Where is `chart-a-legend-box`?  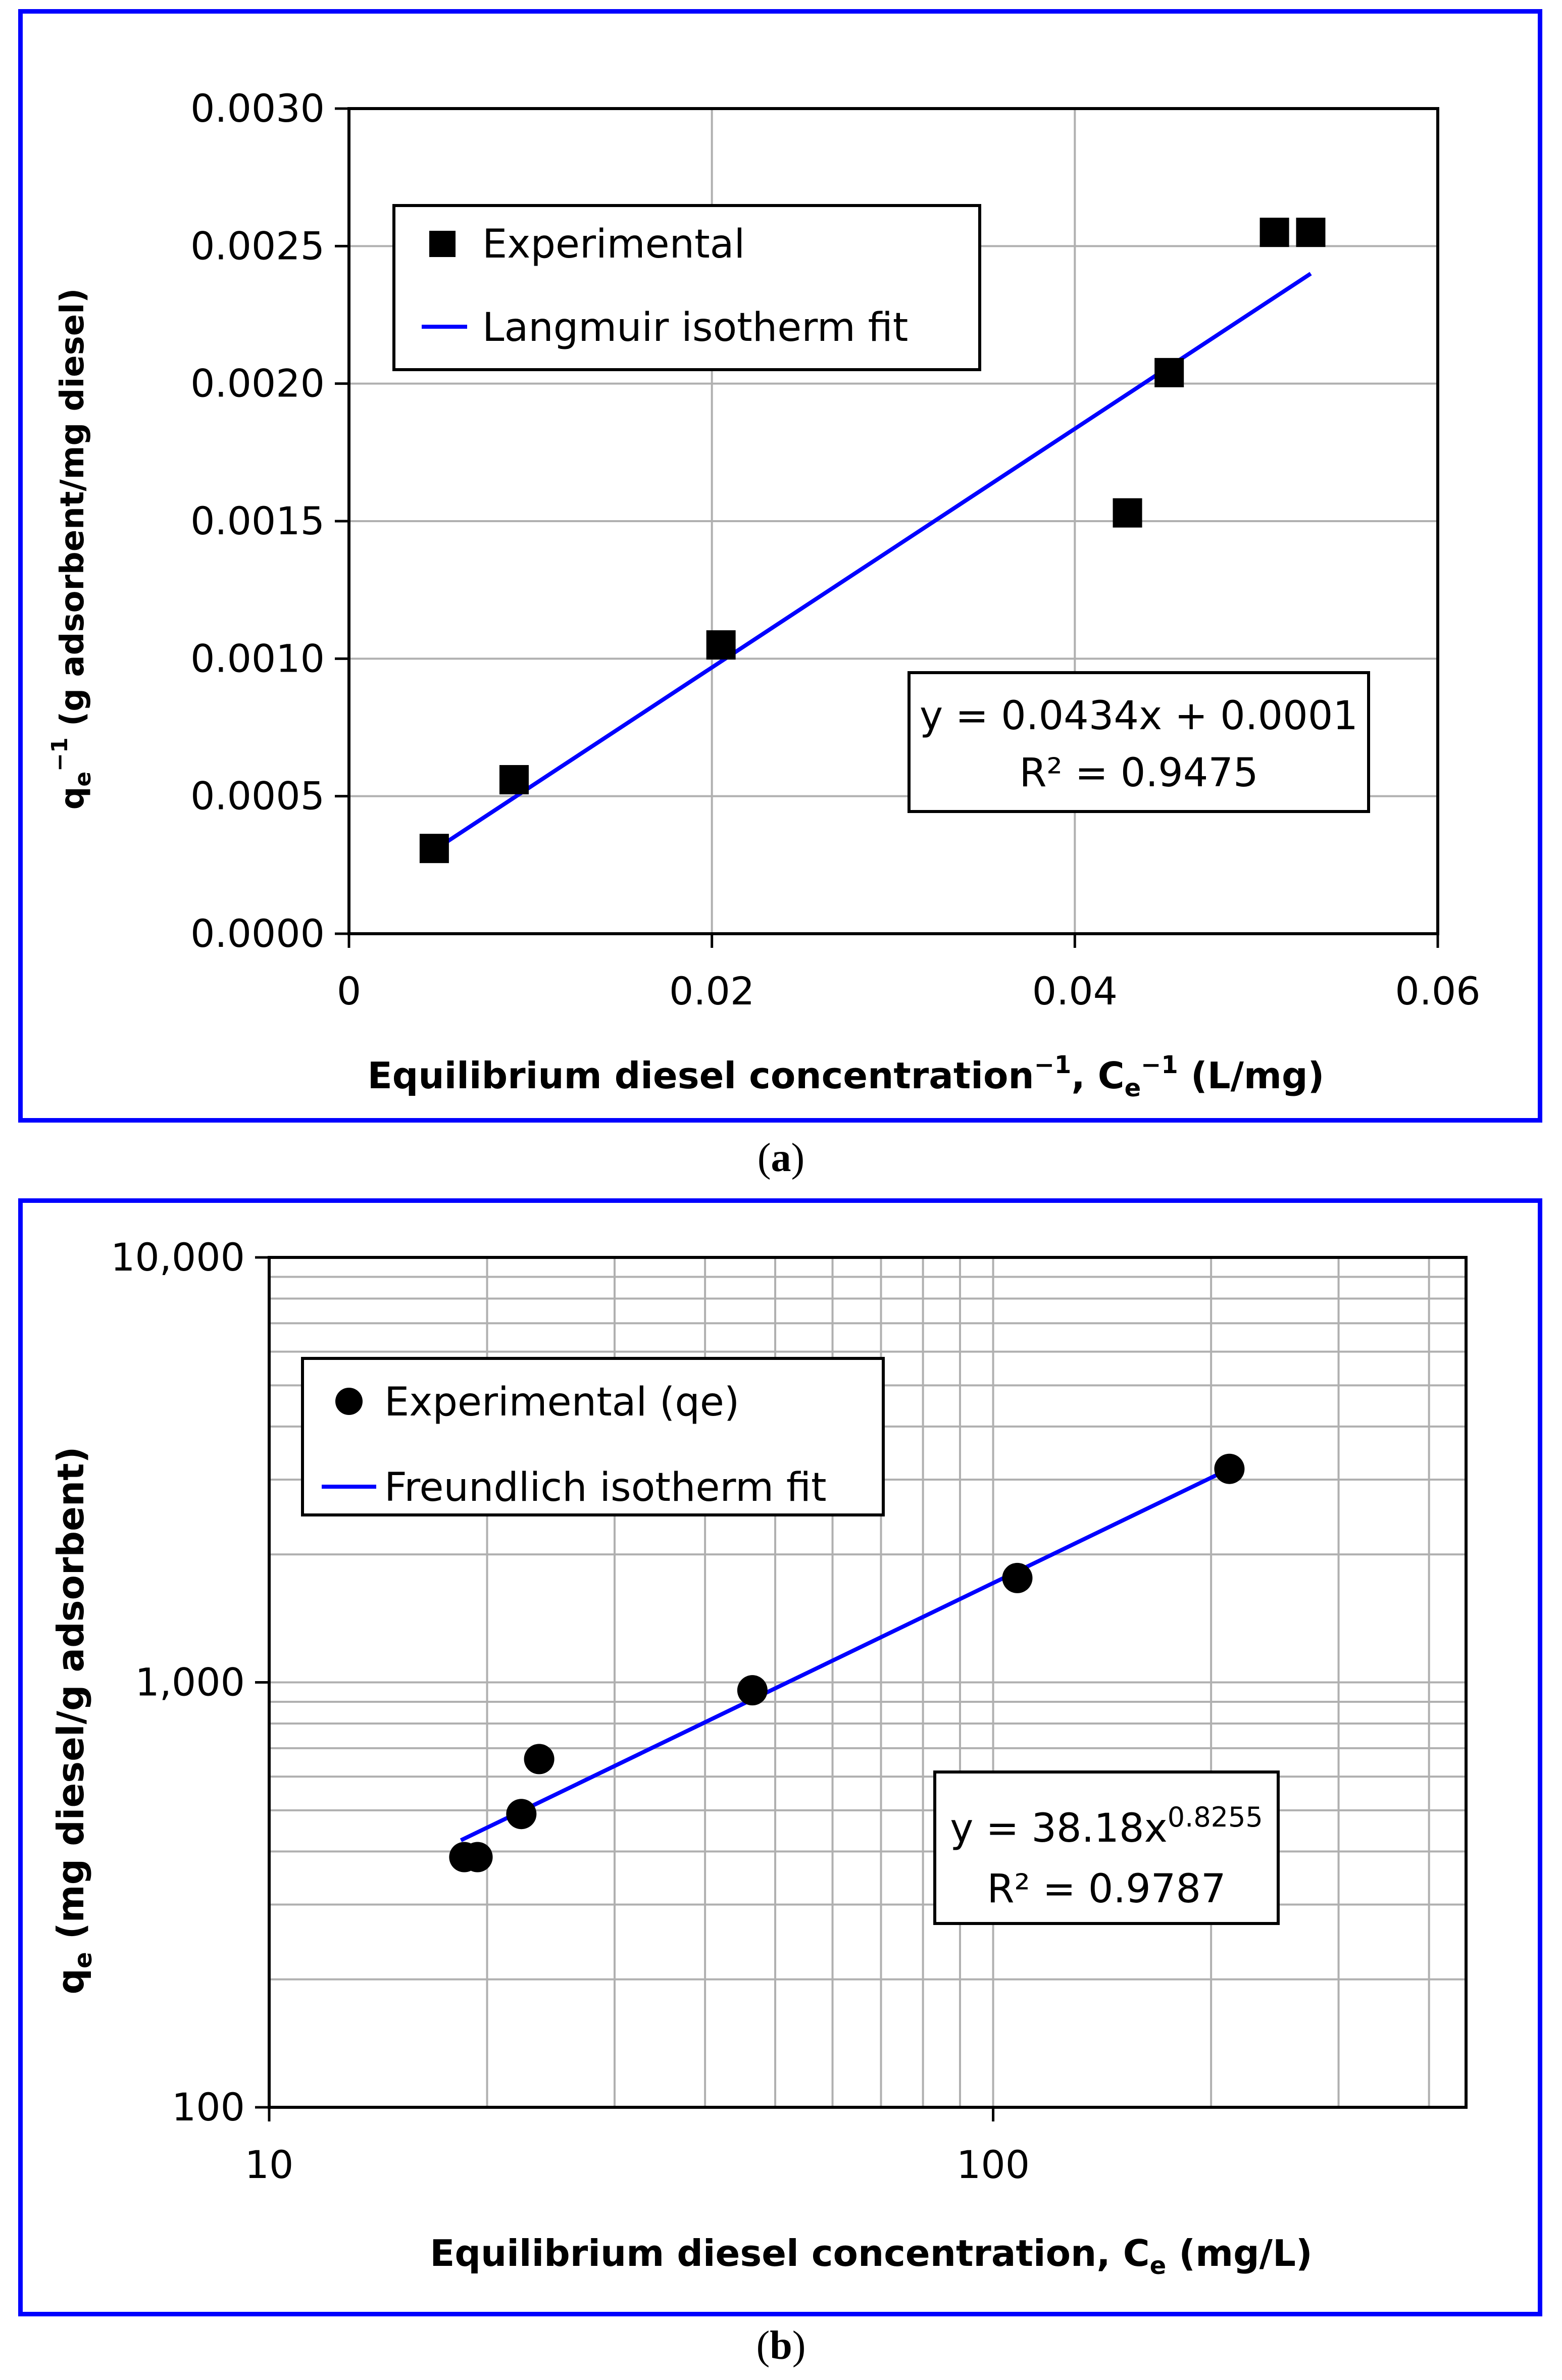
chart-a-legend-box is located at coordinates (686, 287).